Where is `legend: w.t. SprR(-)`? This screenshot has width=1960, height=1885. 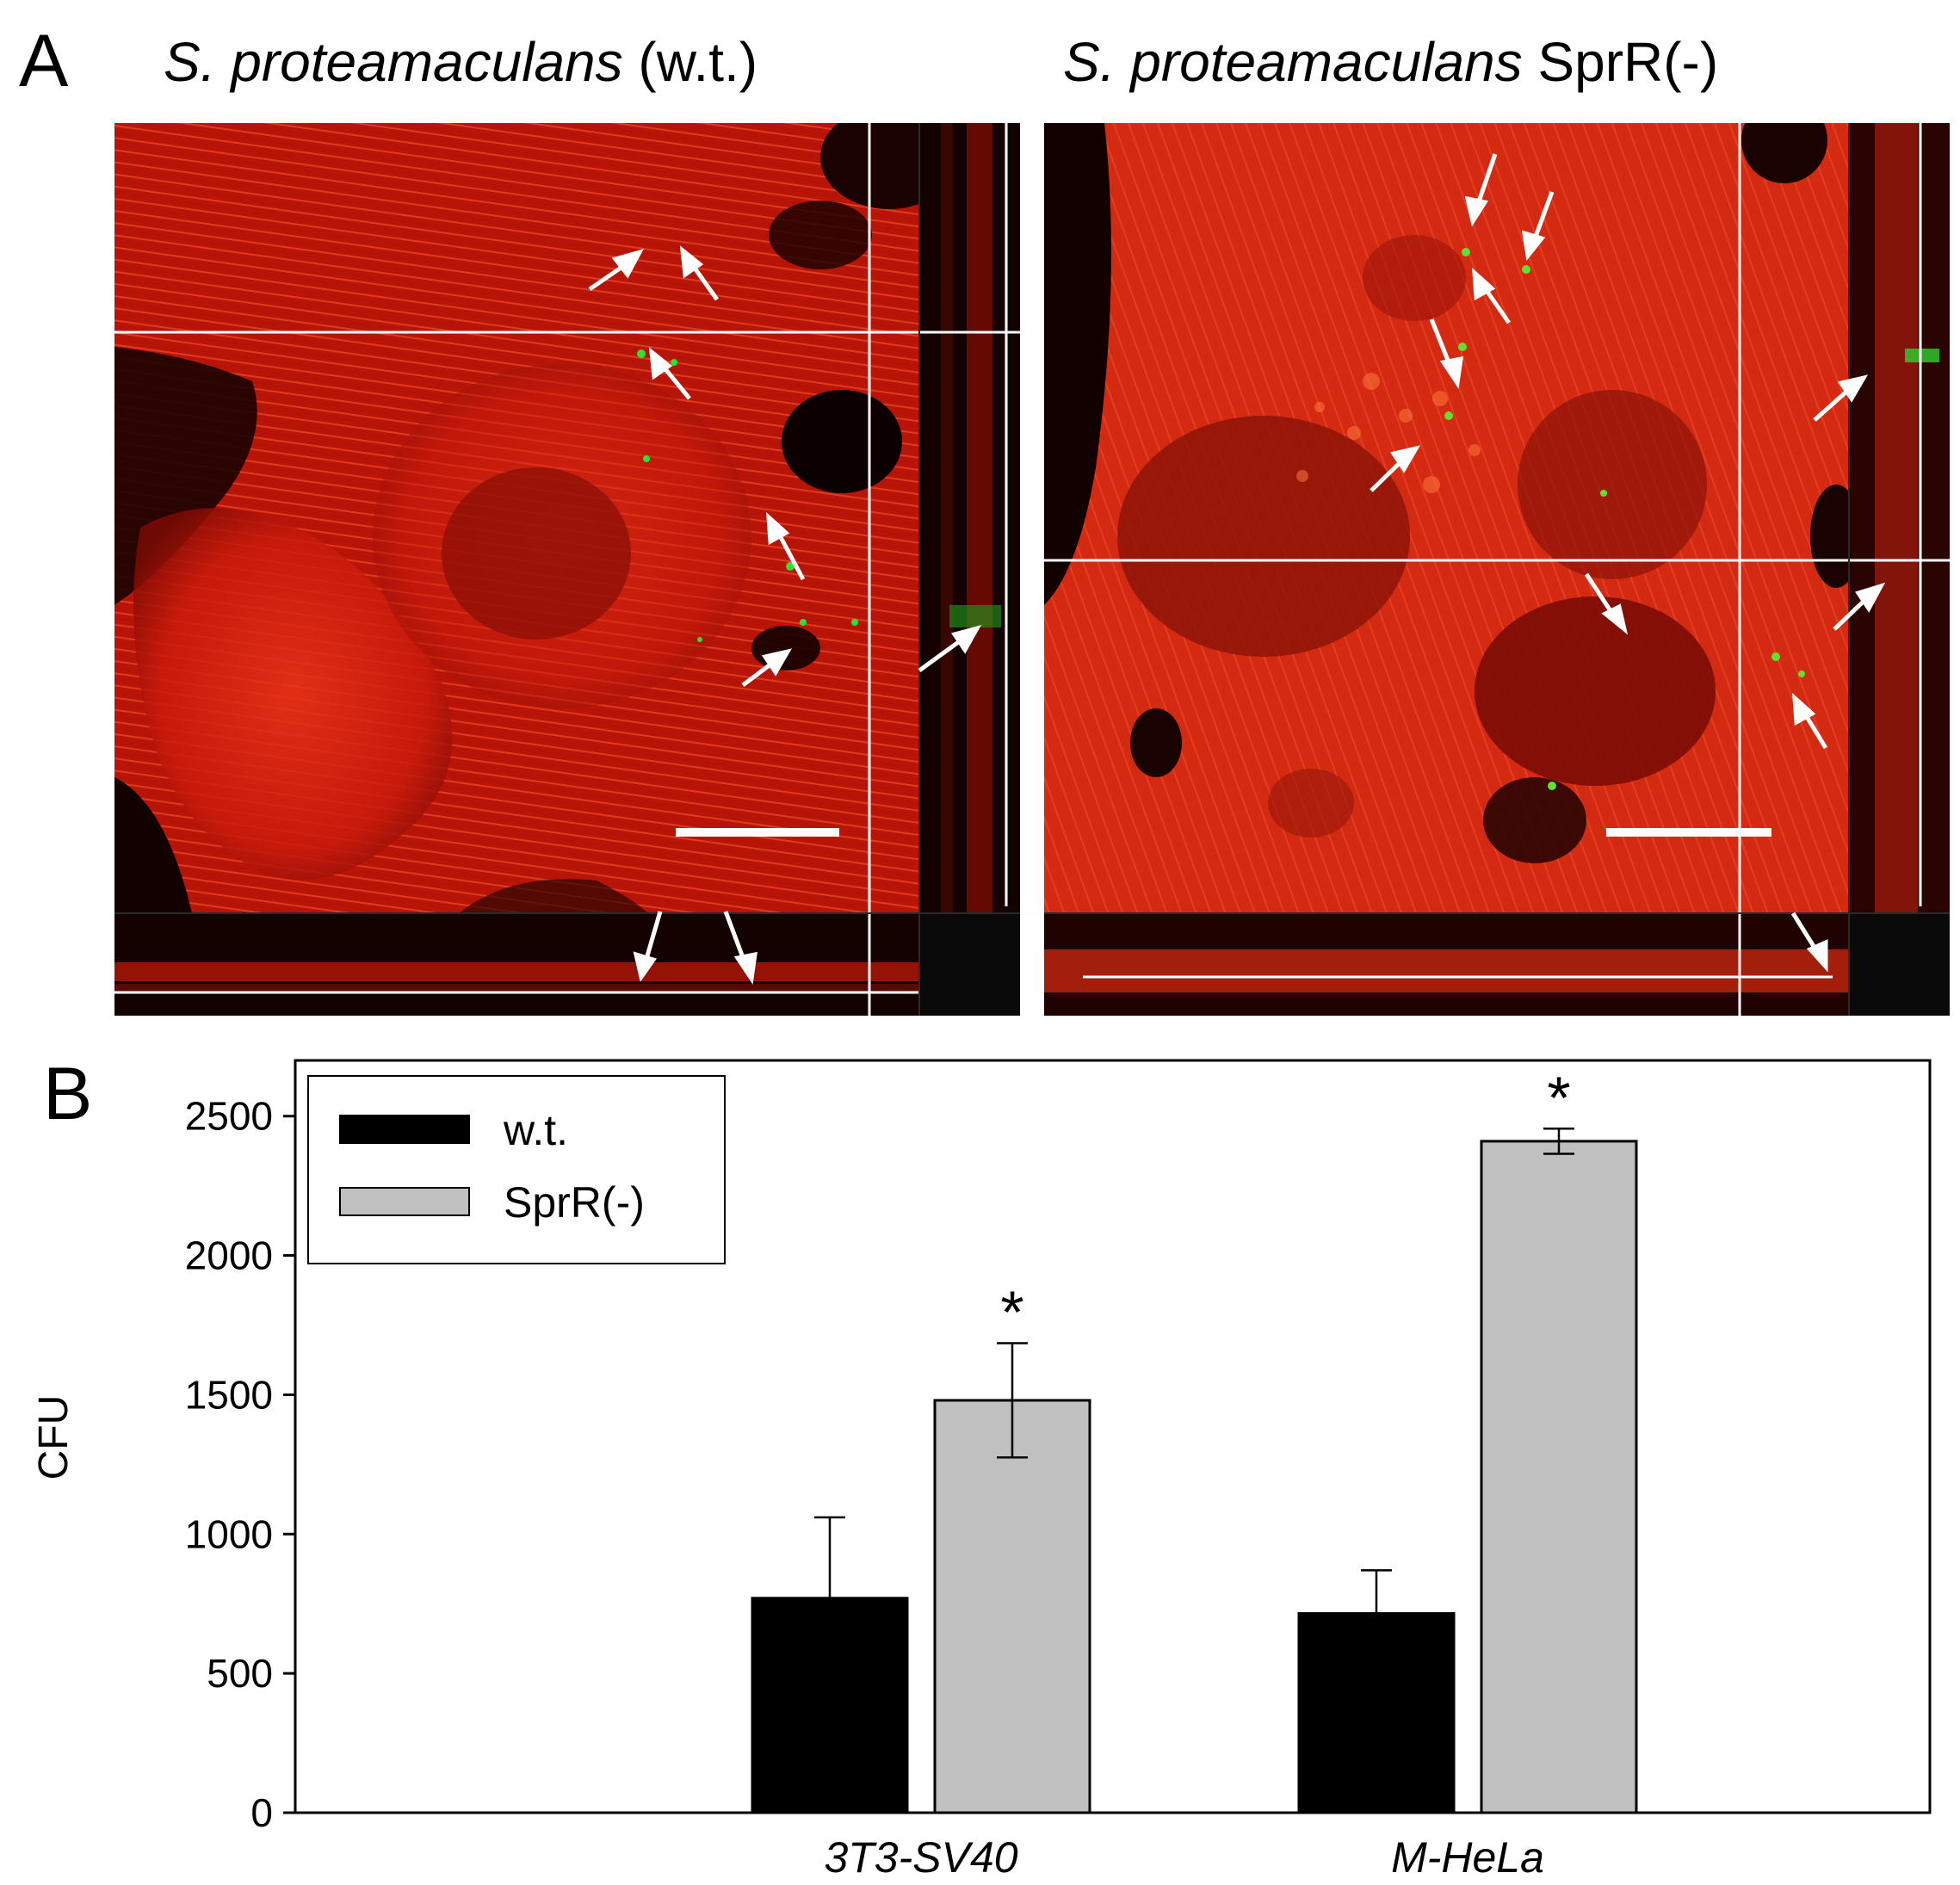 legend: w.t. SprR(-) is located at coordinates (516, 1169).